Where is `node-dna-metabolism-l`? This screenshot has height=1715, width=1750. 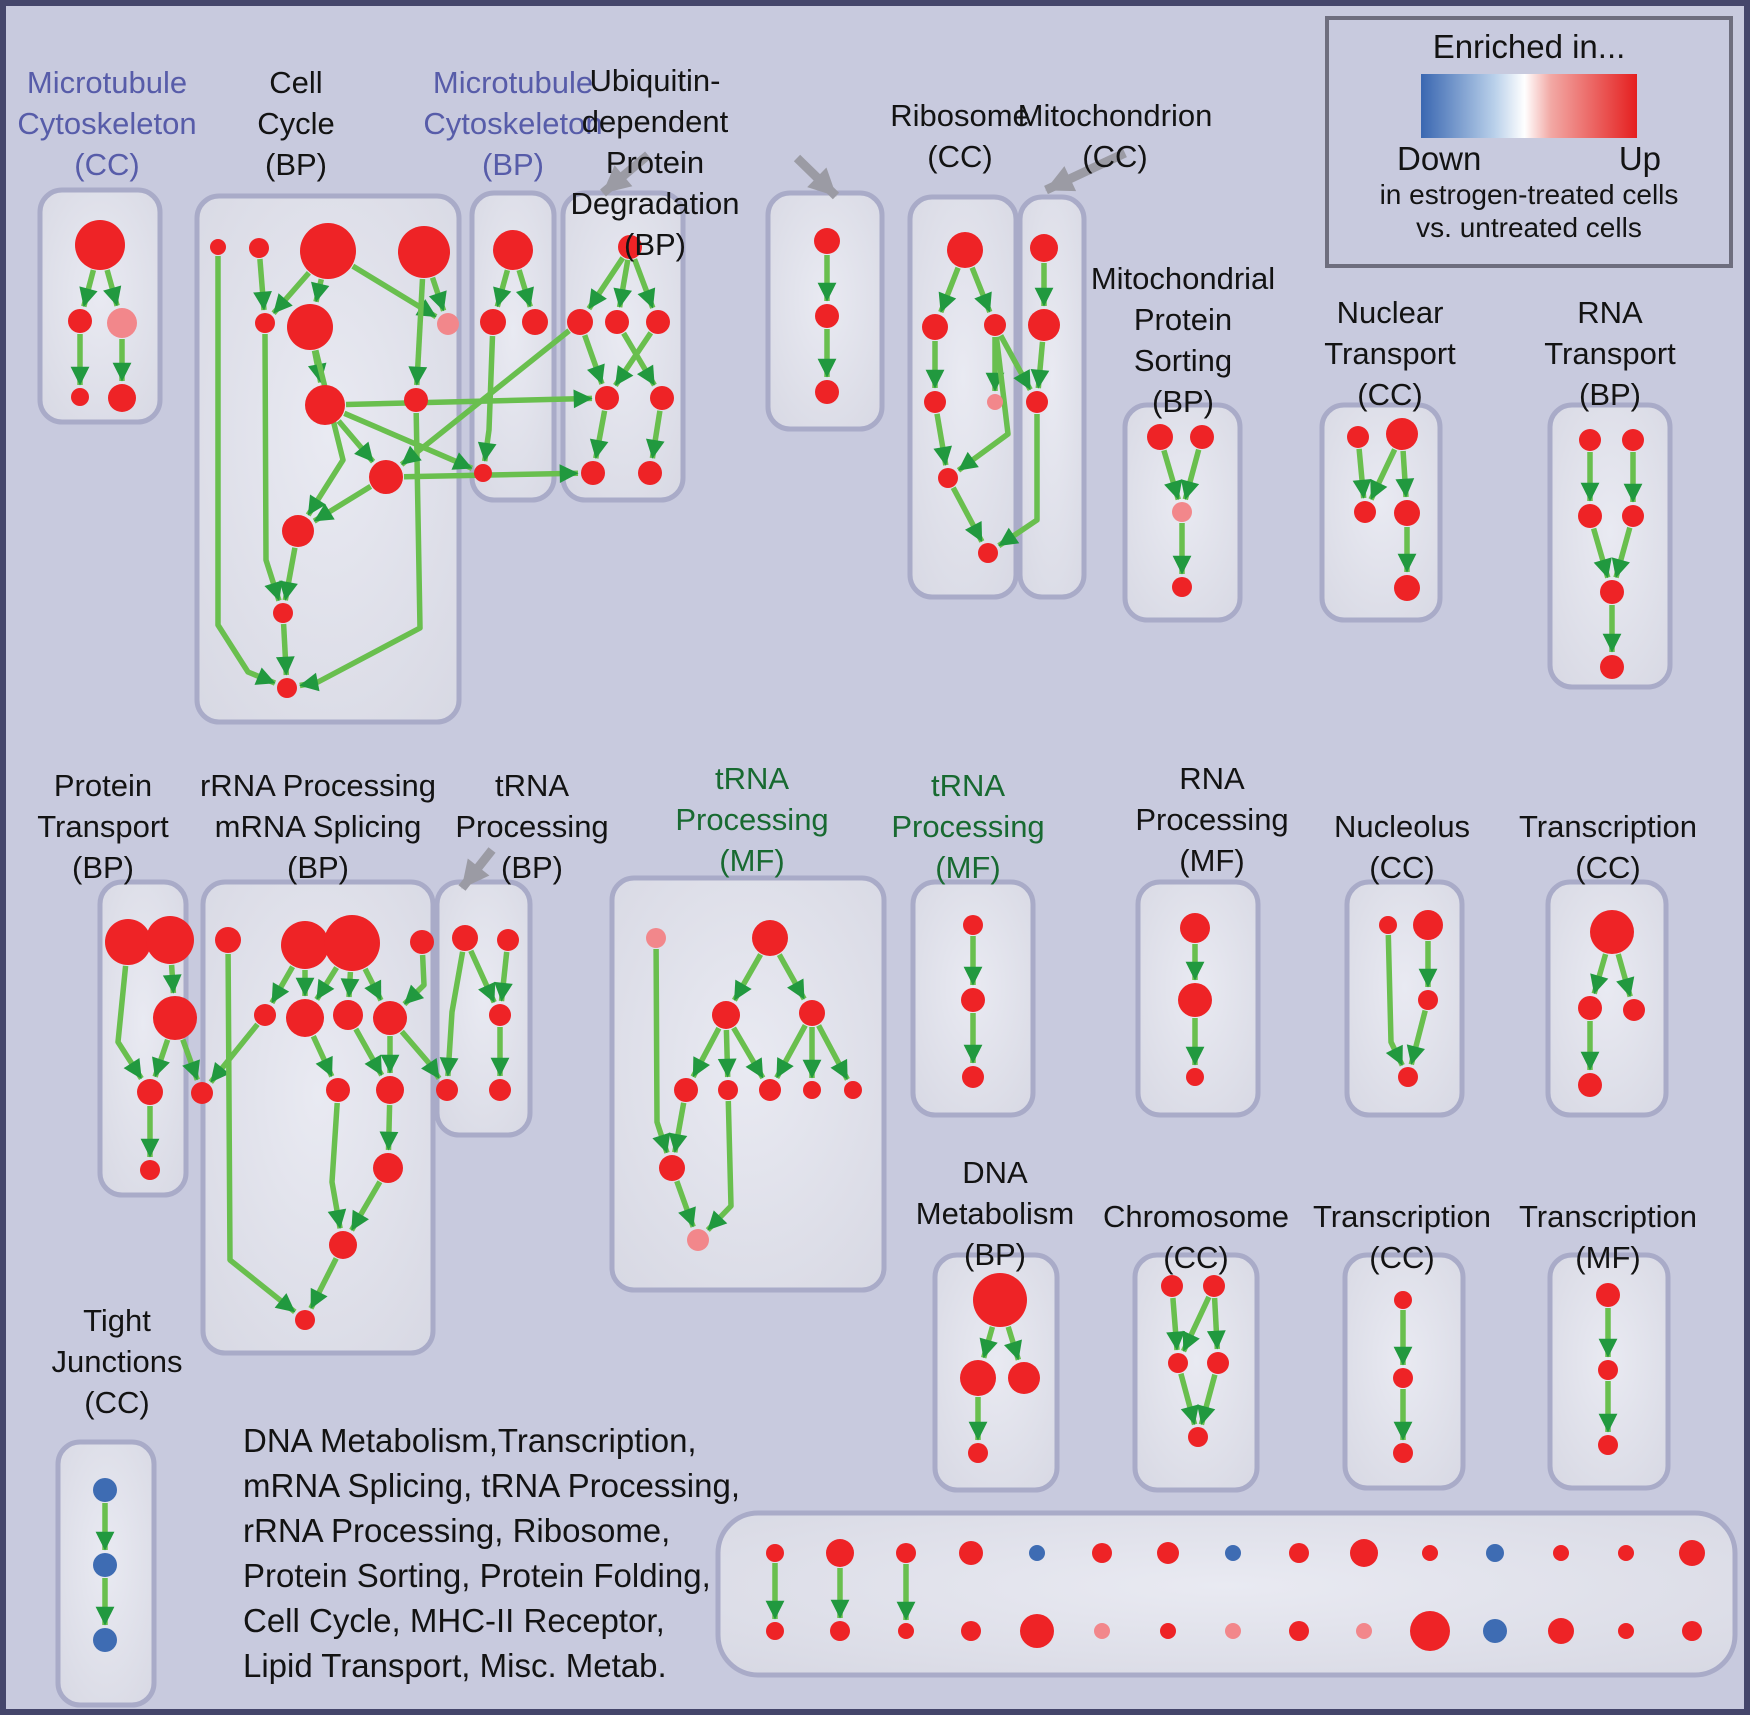 node-dna-metabolism-l is located at coordinates (978, 1378).